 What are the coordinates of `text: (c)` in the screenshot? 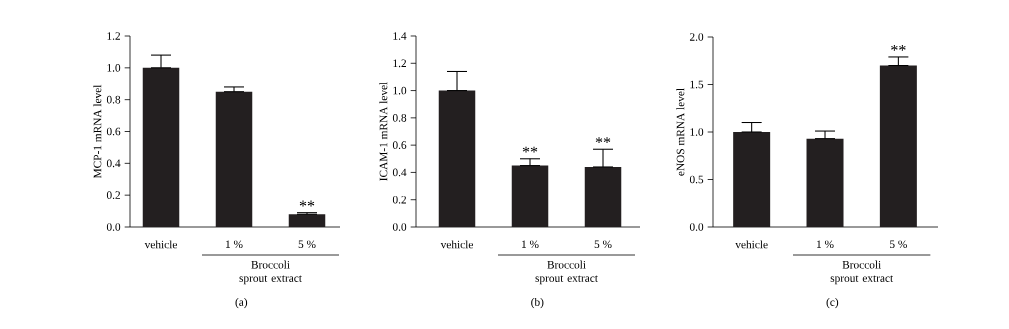 It's located at (832, 303).